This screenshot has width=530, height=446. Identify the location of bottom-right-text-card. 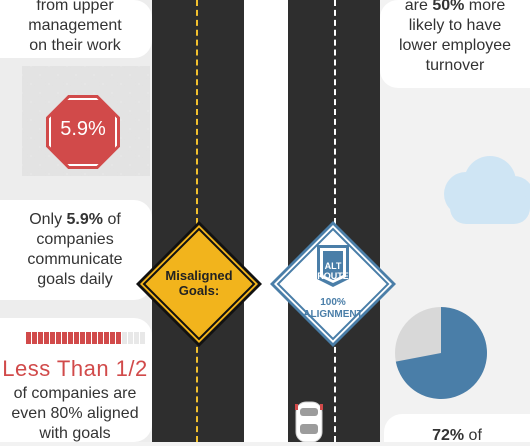
(457, 428).